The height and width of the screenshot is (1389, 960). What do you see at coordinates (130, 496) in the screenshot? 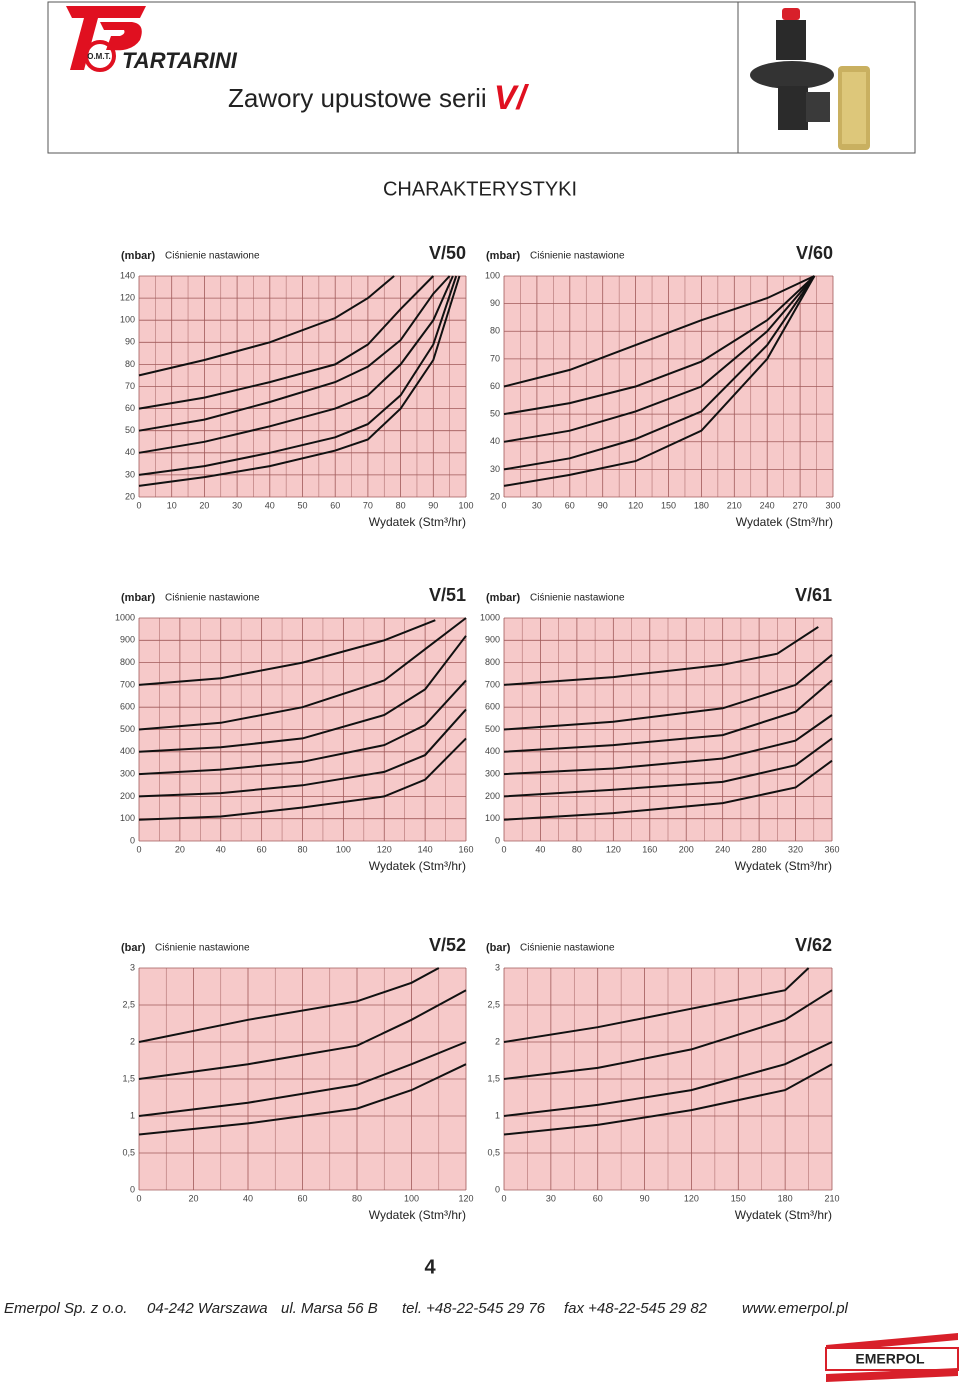
I see `y-tick-label: 20` at bounding box center [130, 496].